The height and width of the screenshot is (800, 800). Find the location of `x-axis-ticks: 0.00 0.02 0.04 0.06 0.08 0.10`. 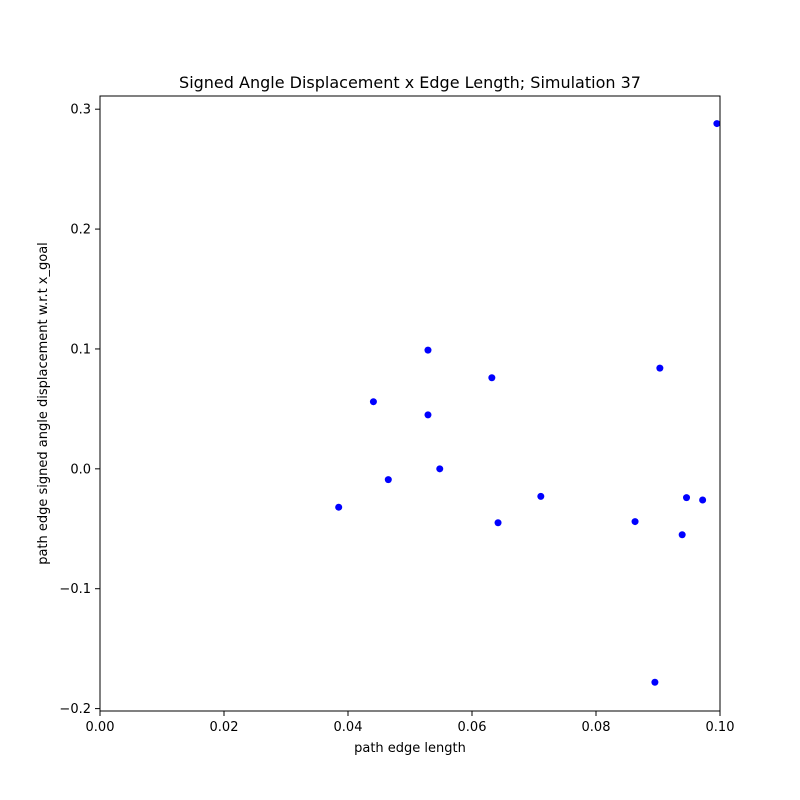

x-axis-ticks: 0.00 0.02 0.04 0.06 0.08 0.10 is located at coordinates (410, 723).